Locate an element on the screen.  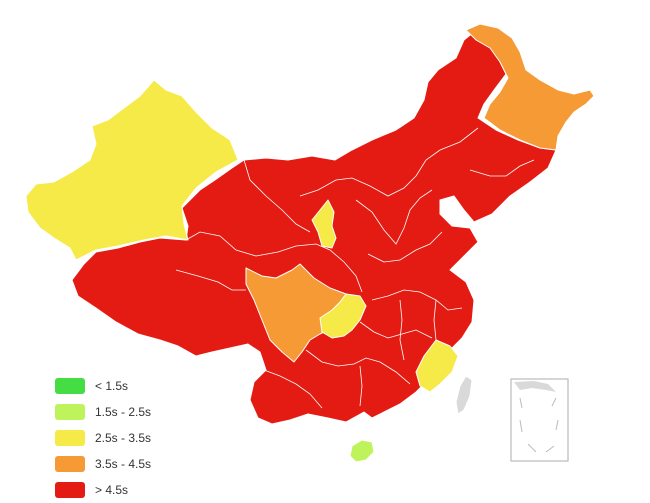
legend-label: < 1.5s is located at coordinates (112, 386).